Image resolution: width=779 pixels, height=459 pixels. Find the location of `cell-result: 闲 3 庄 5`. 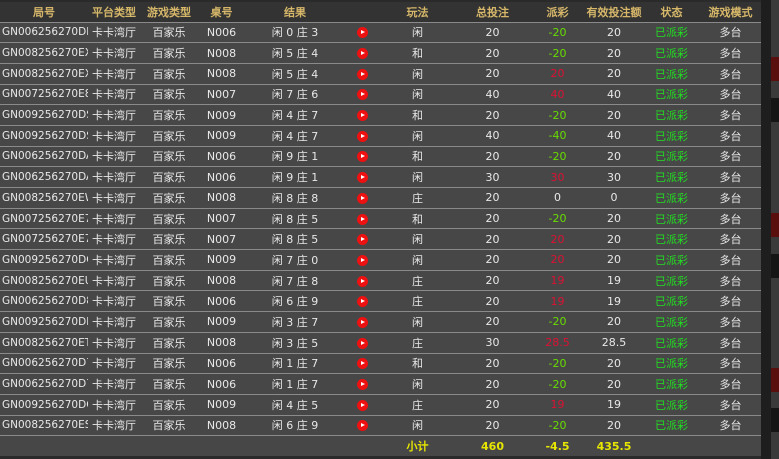

cell-result: 闲 3 庄 5 is located at coordinates (295, 342).